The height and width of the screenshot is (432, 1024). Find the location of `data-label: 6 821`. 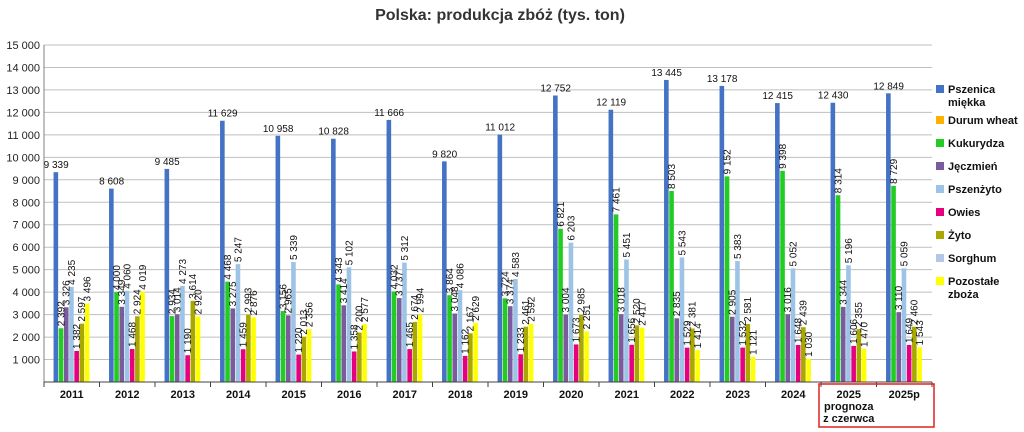

data-label: 6 821 is located at coordinates (561, 213).